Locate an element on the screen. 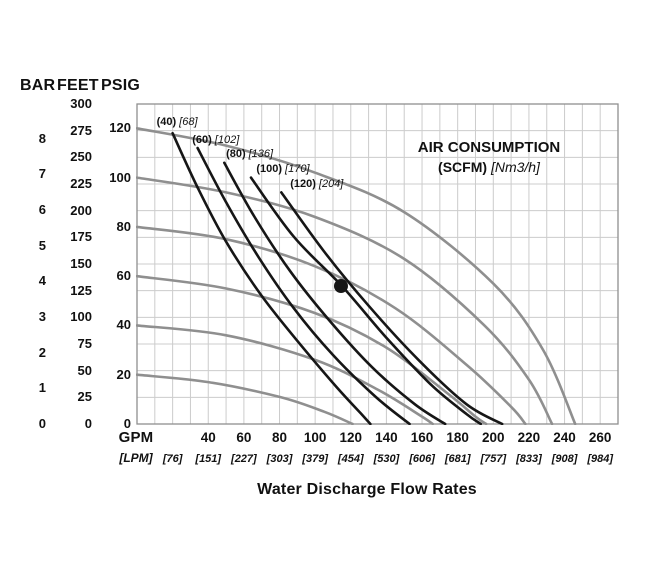 The height and width of the screenshot is (564, 650). air-curve-nm3h-value: [204] is located at coordinates (331, 183).